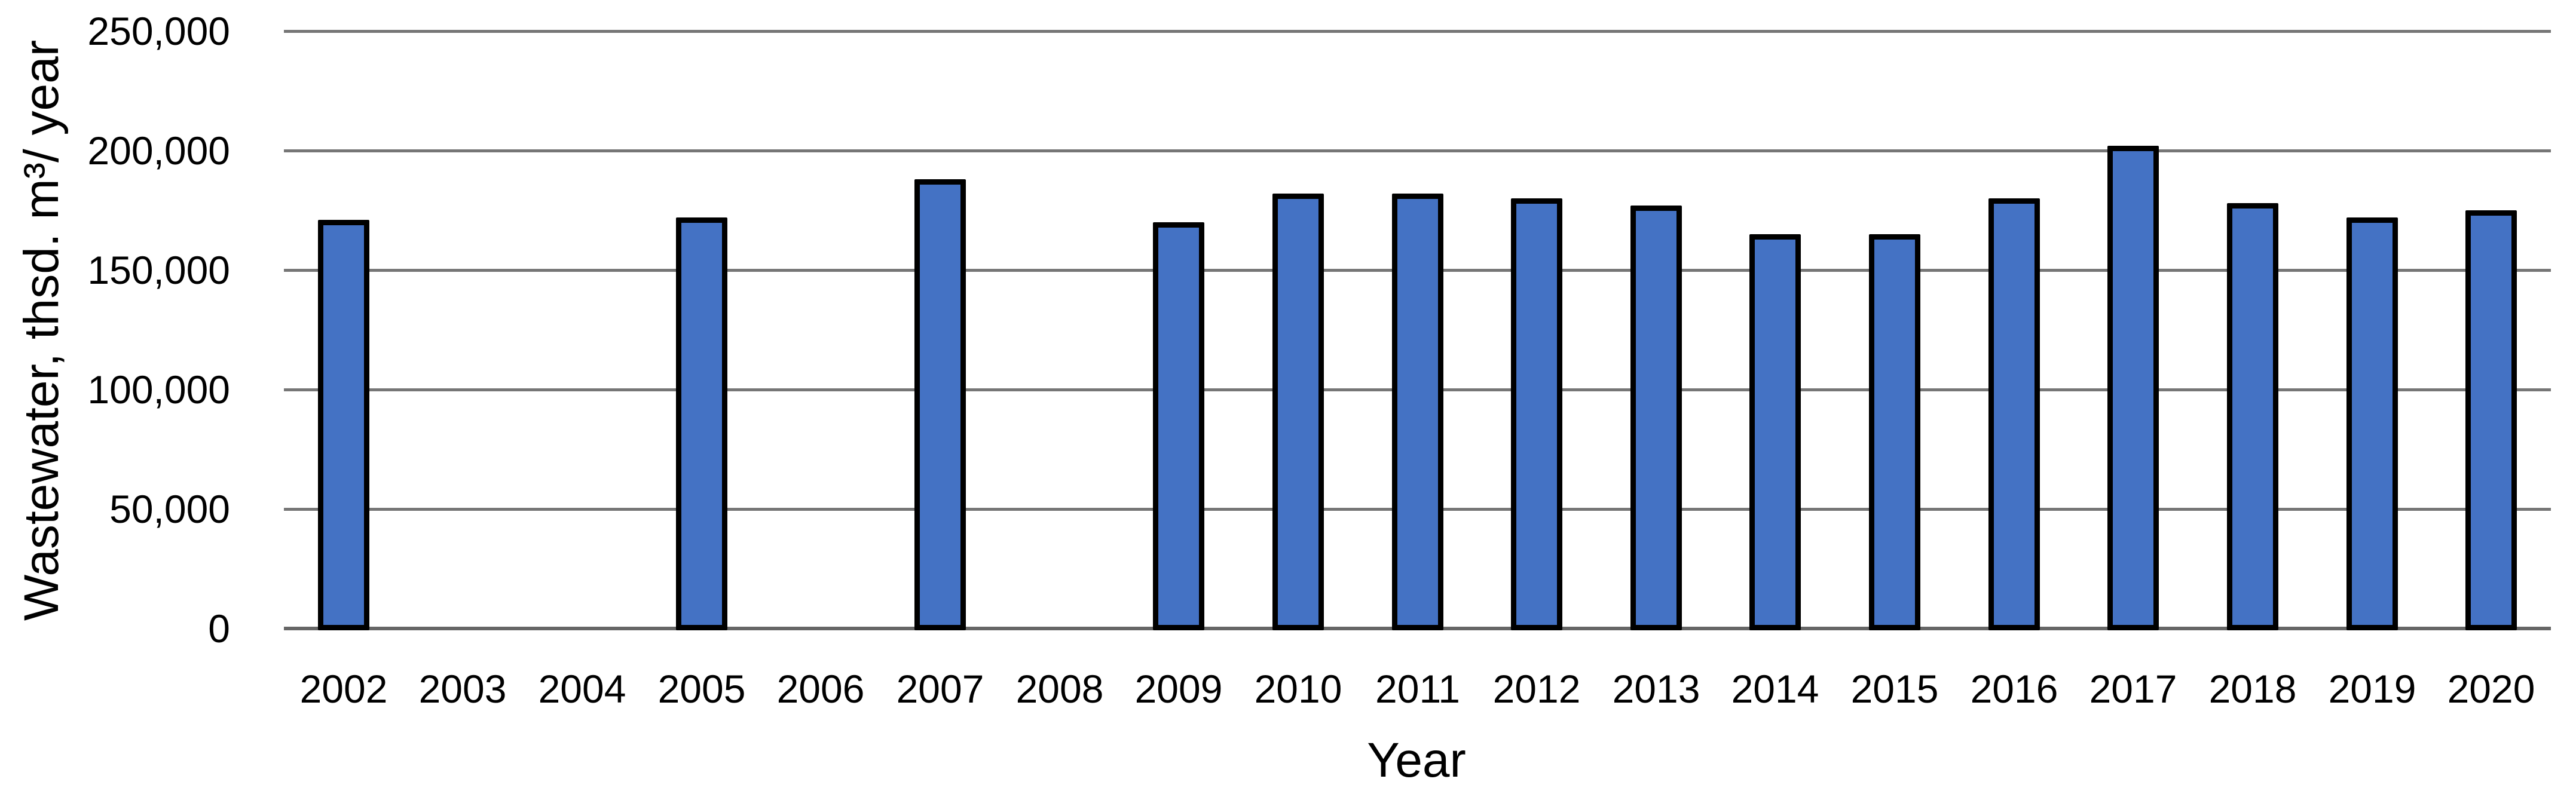 The width and height of the screenshot is (2576, 791). Describe the element at coordinates (2014, 689) in the screenshot. I see `x-tick-label: 2016` at that location.